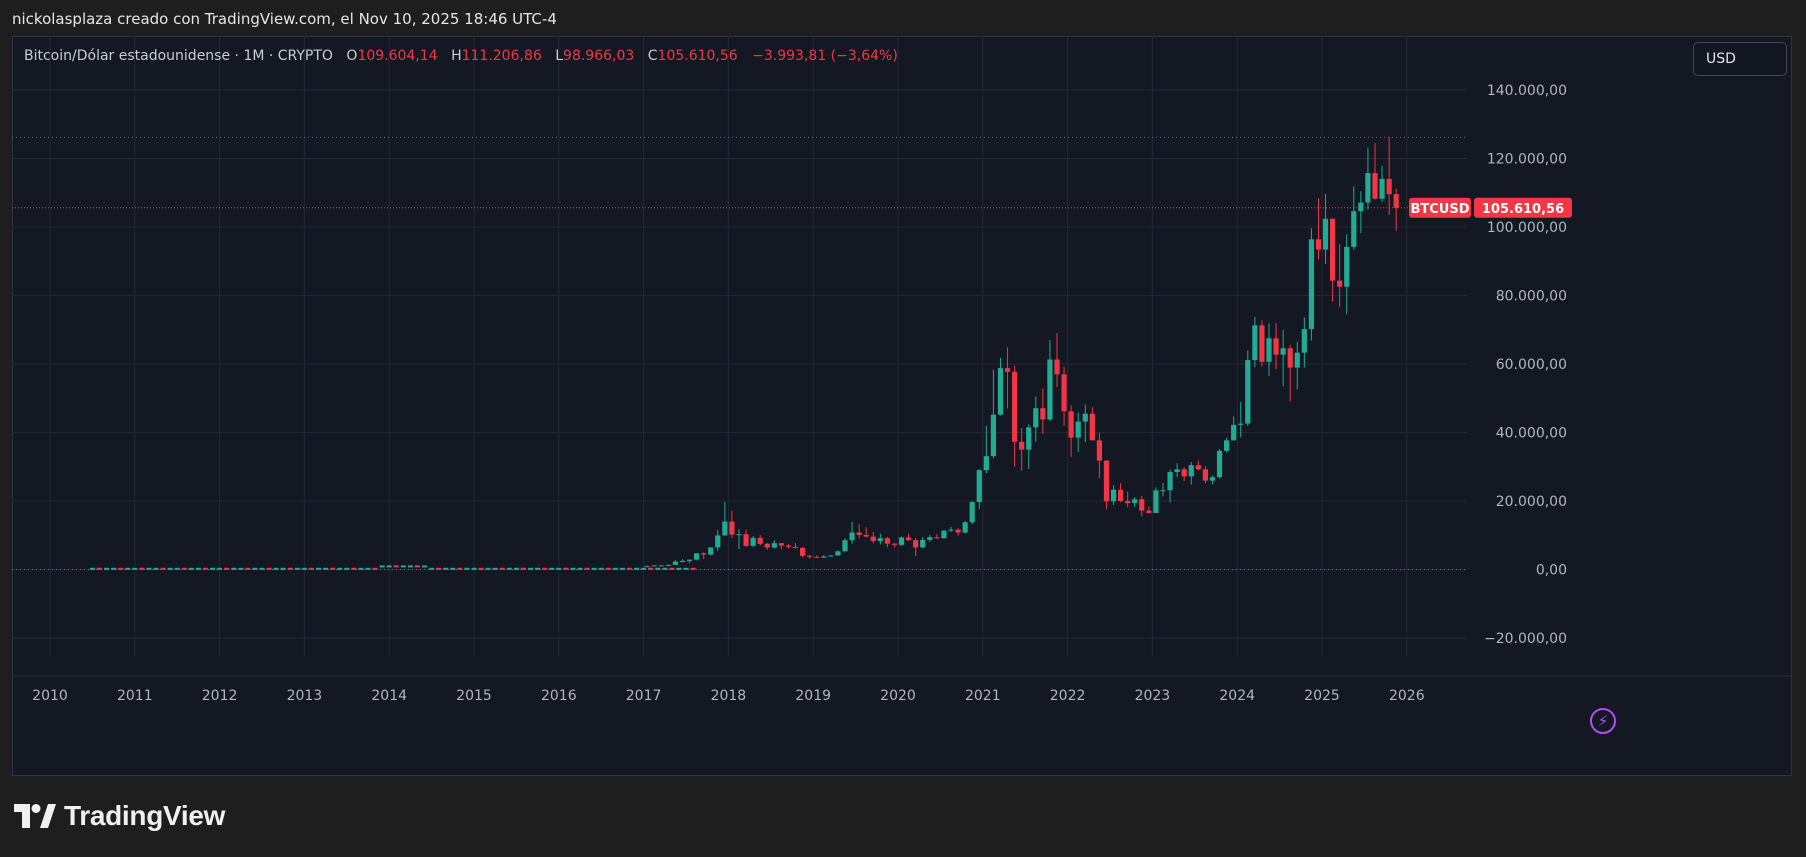  What do you see at coordinates (389, 696) in the screenshot?
I see `x-tick-label: 2014` at bounding box center [389, 696].